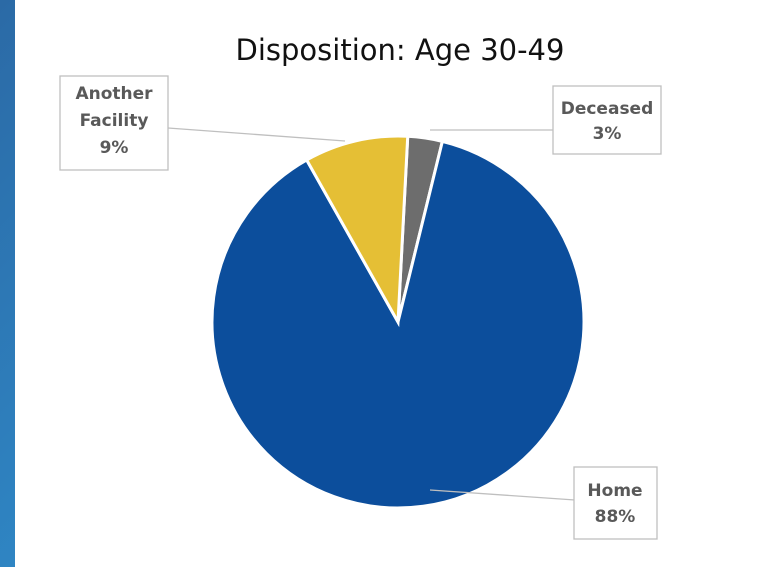 This screenshot has height=567, width=765. I want to click on data-label-another-facility: Another Facility 9%, so click(114, 123).